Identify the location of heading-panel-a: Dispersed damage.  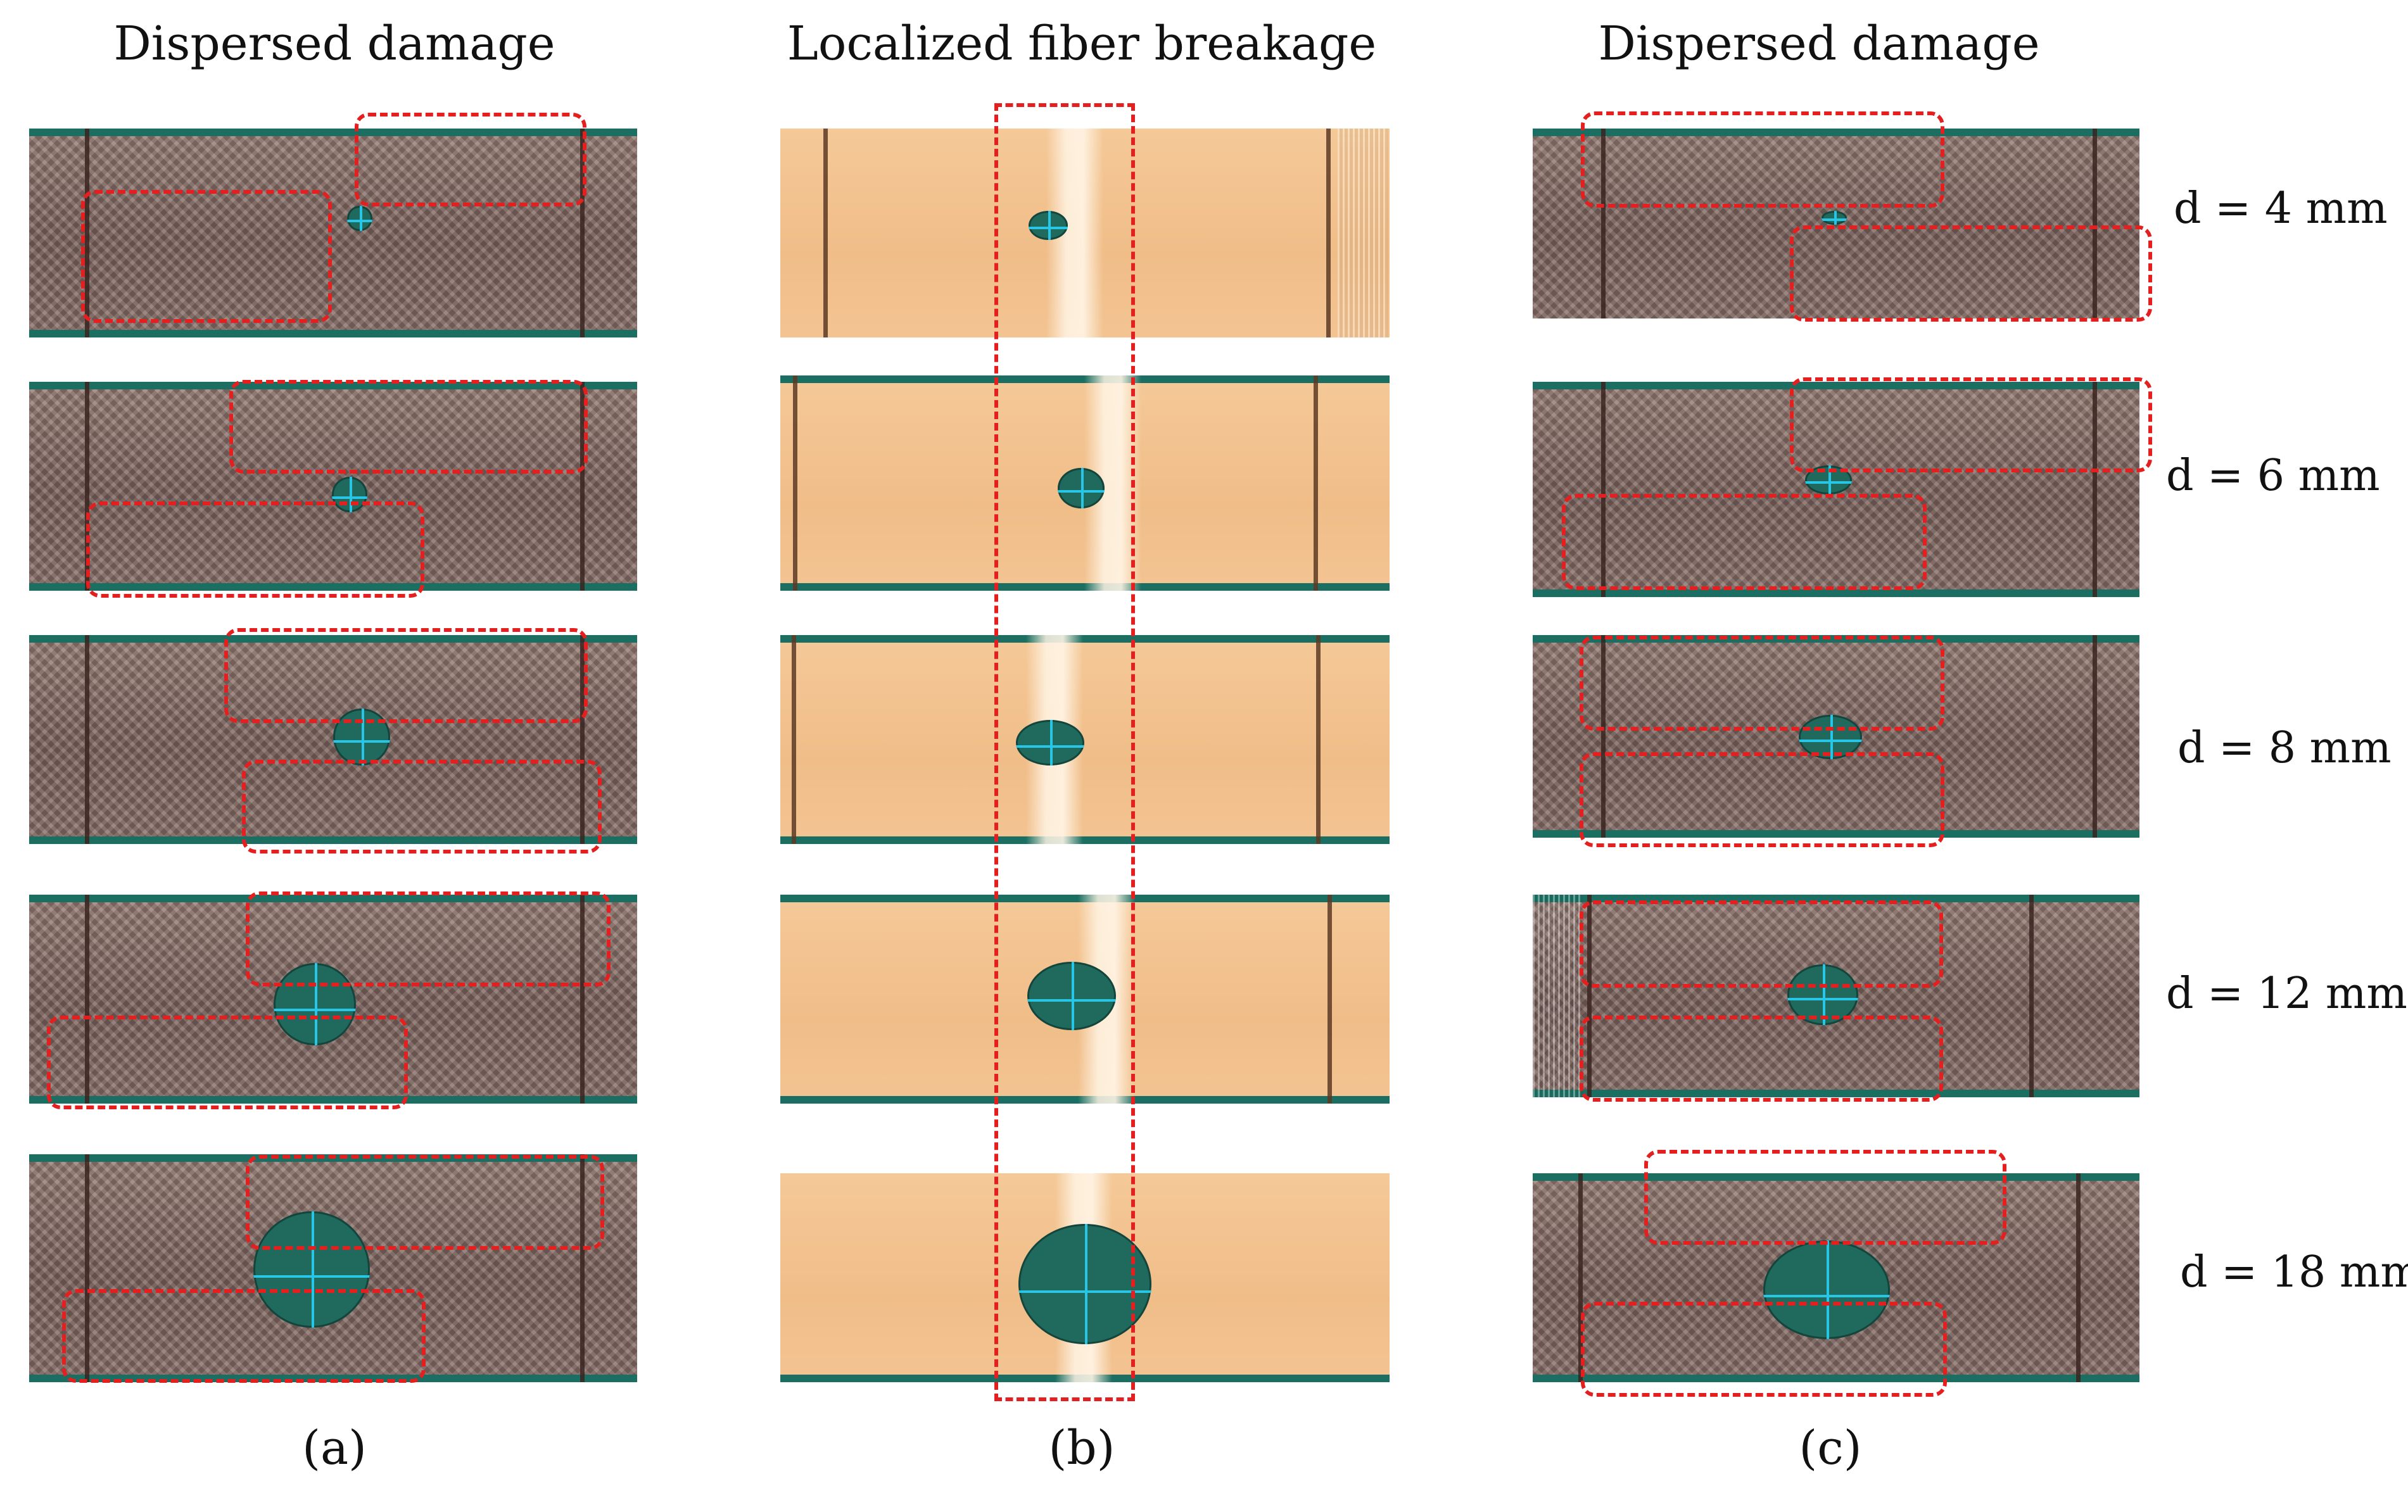
(334, 43).